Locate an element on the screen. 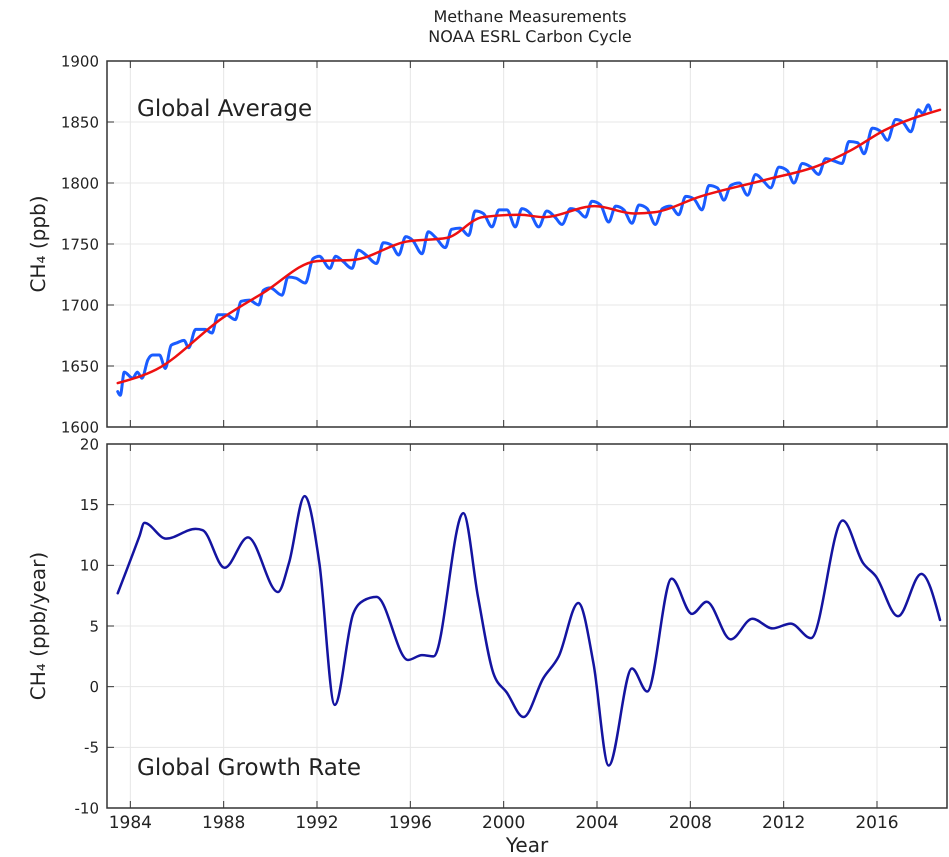 The width and height of the screenshot is (949, 857). x-tick-label: 1988 is located at coordinates (224, 823).